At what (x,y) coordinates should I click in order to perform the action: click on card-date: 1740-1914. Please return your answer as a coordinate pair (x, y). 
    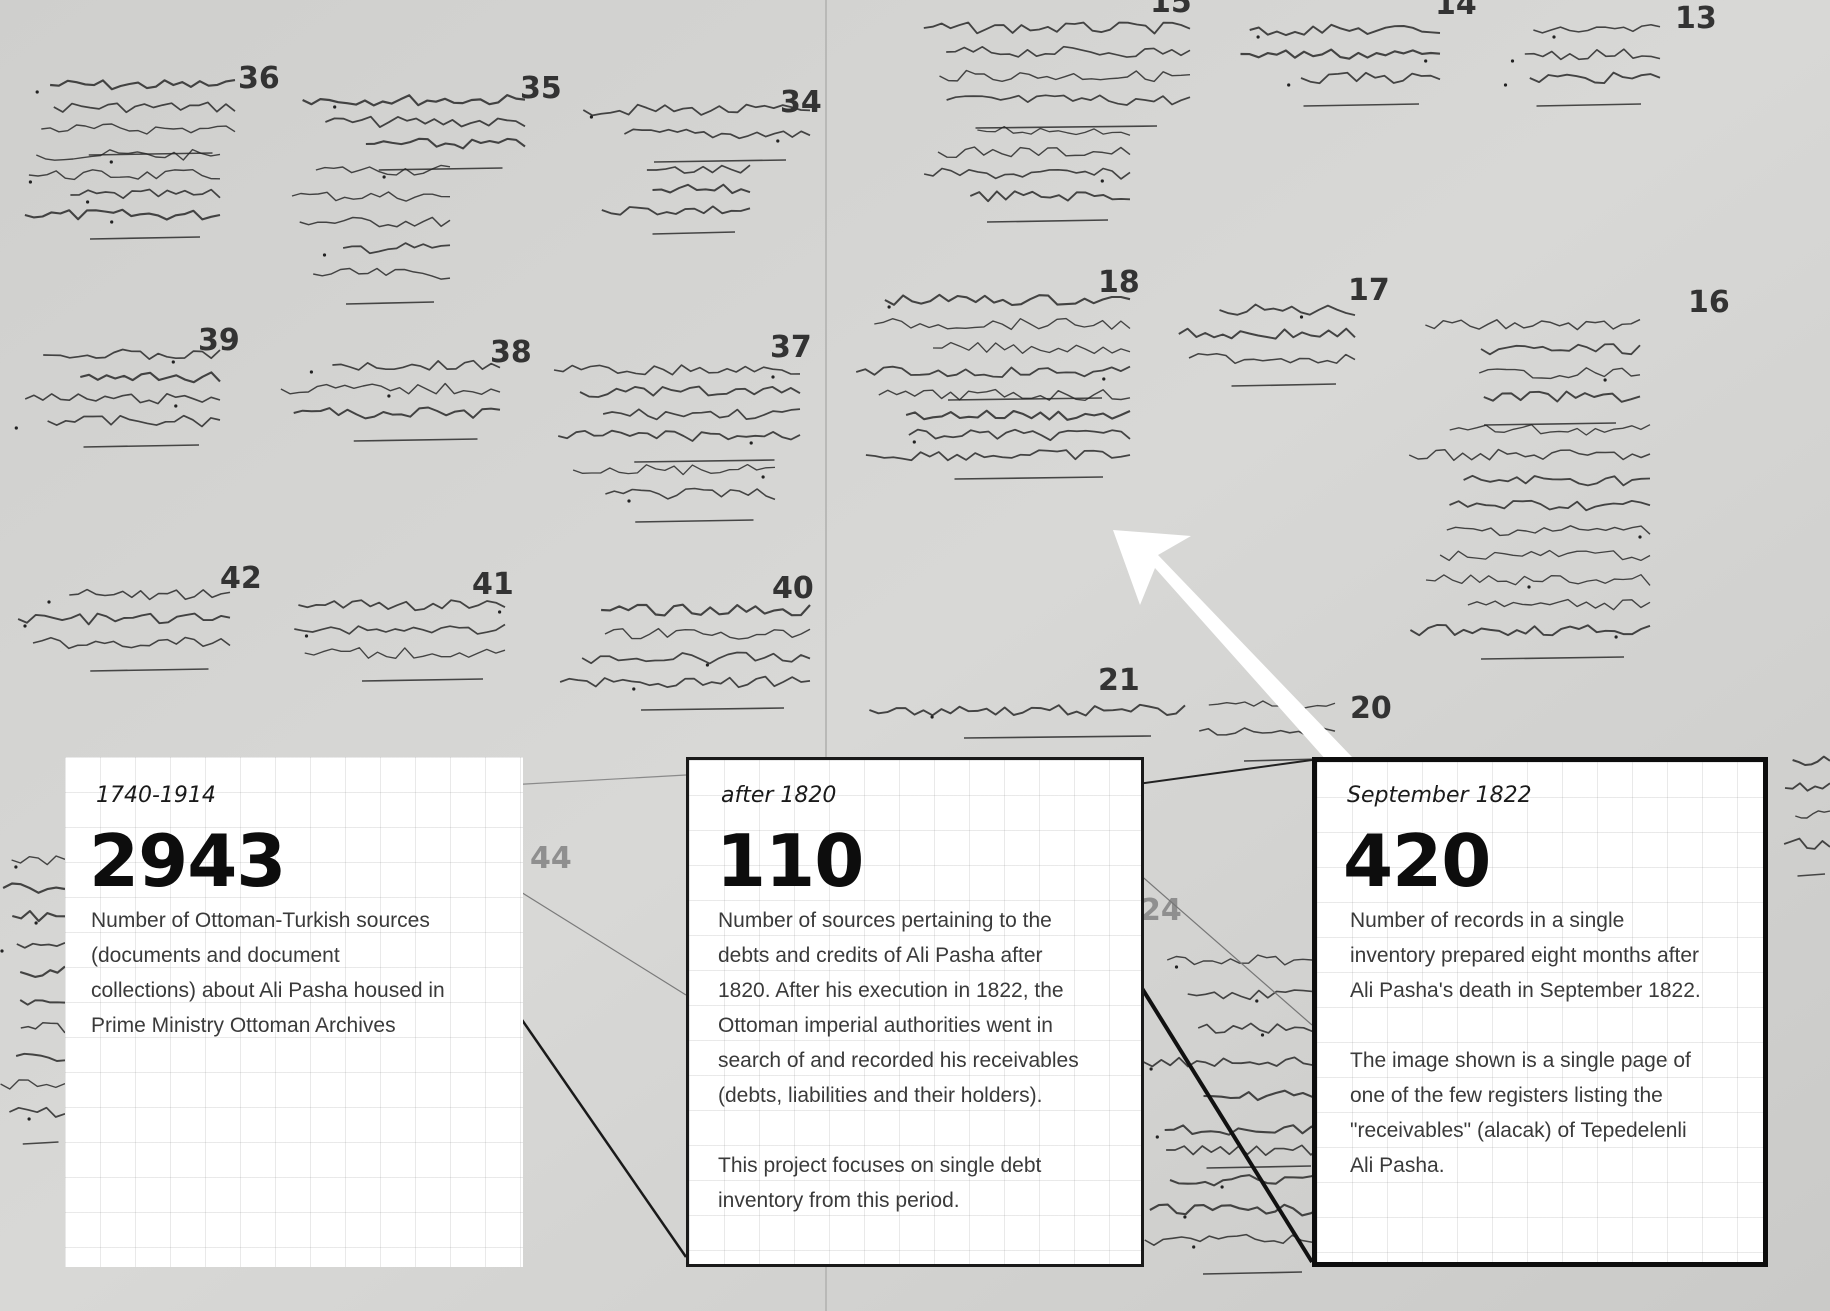
    Looking at the image, I should click on (156, 795).